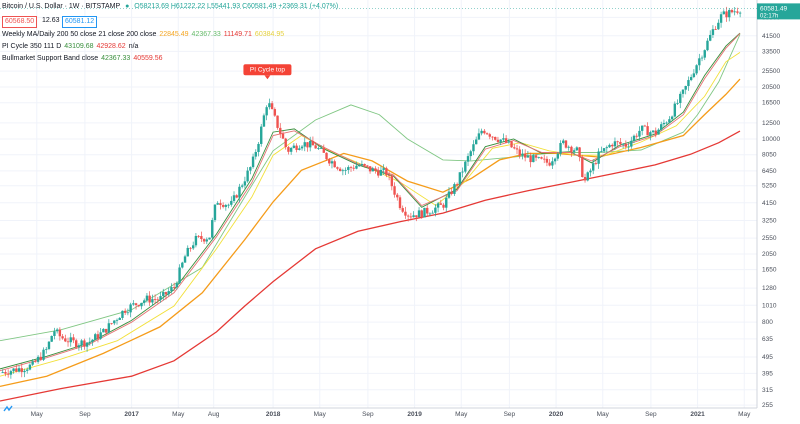 Image resolution: width=800 pixels, height=424 pixels. What do you see at coordinates (8, 409) in the screenshot?
I see `tradingview-logo-icon` at bounding box center [8, 409].